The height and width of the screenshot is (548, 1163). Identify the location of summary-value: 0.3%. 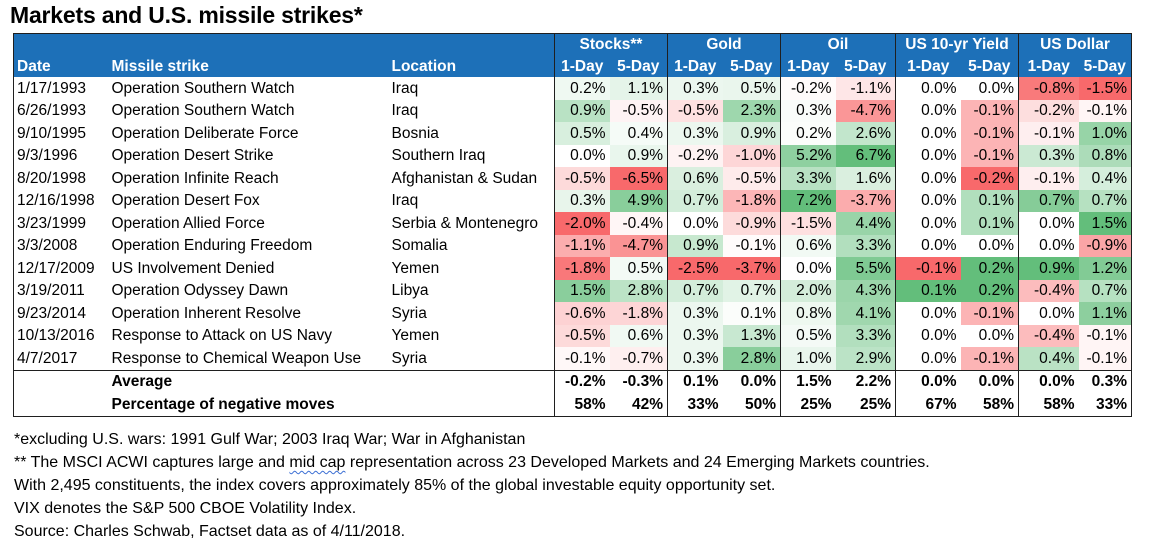
(1105, 381).